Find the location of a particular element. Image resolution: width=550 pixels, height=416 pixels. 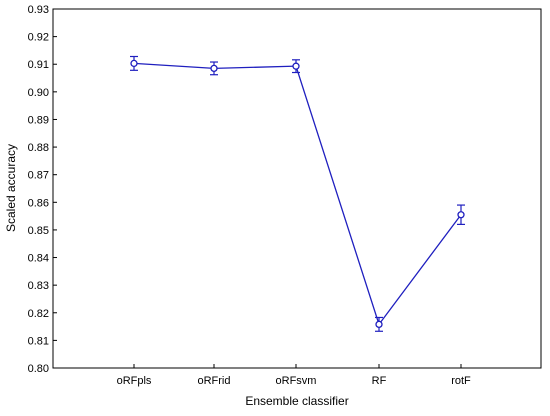

y-tick-label: 0.87 is located at coordinates (38, 176).